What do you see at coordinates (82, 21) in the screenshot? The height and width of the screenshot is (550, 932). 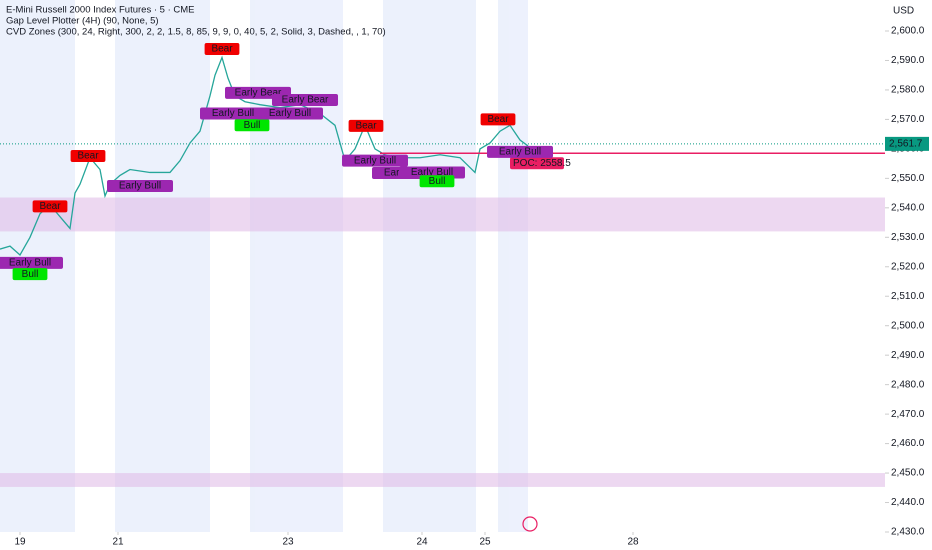 I see `indicator-label: Gap Level Plotter (4H) (90, None, 5)` at bounding box center [82, 21].